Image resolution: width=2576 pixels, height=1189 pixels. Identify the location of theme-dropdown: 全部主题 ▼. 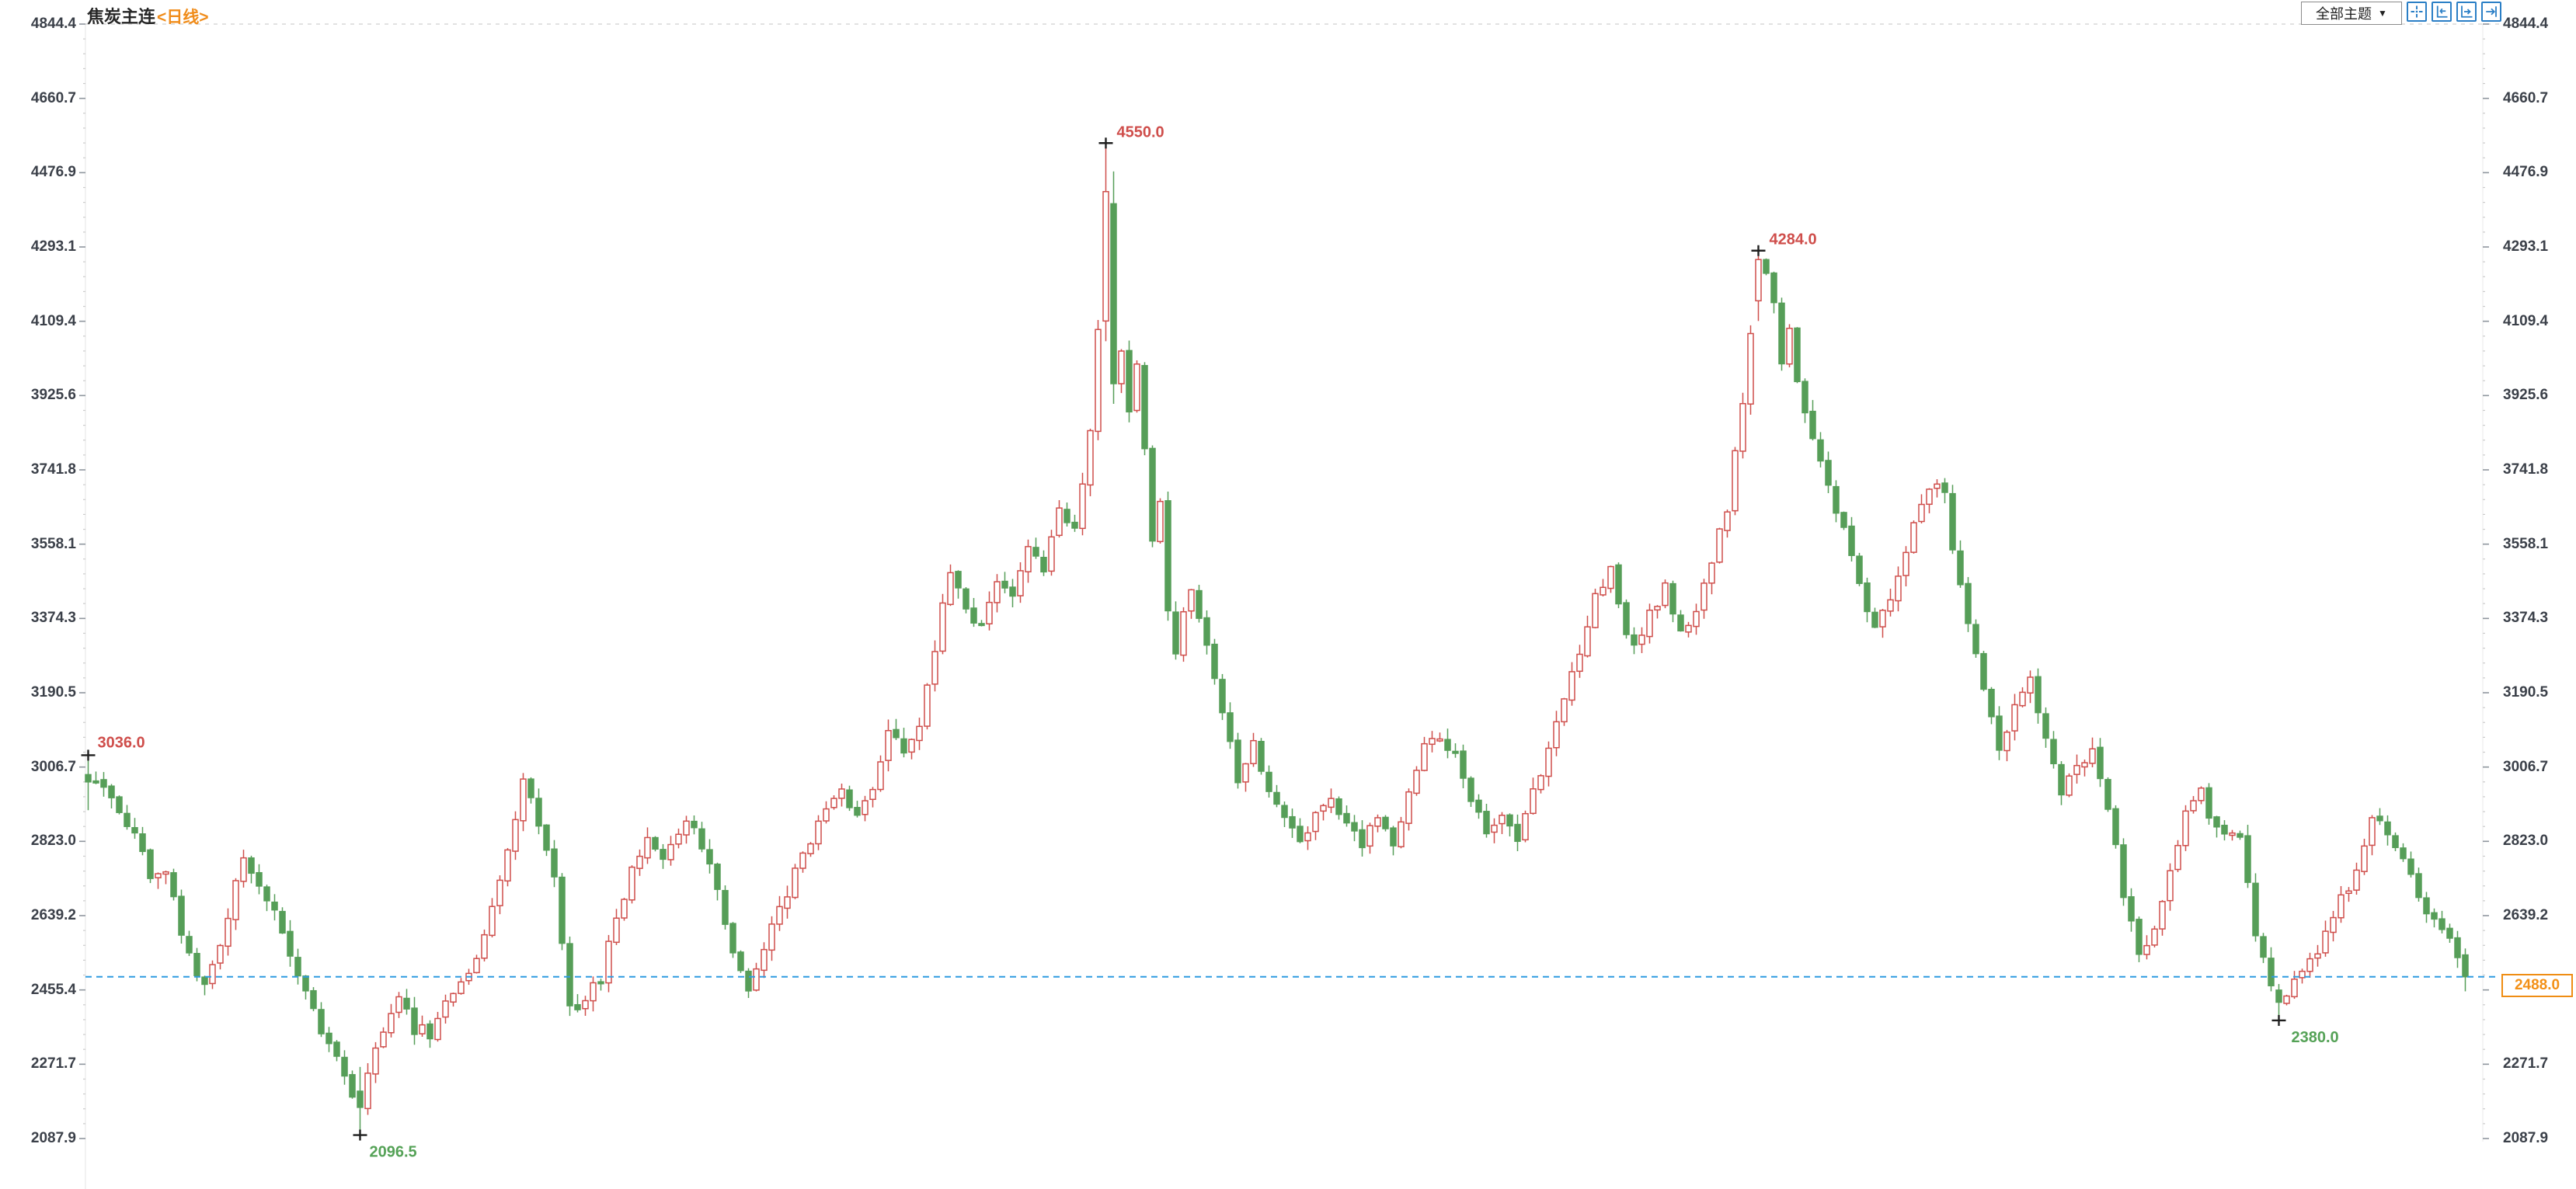
(2352, 13).